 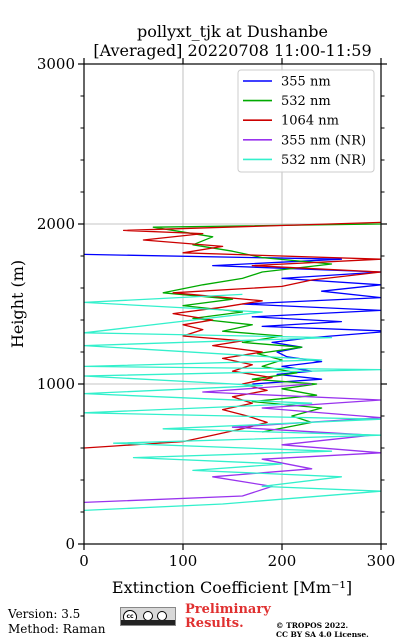 What do you see at coordinates (306, 82) in the screenshot?
I see `legend-label: 355 nm` at bounding box center [306, 82].